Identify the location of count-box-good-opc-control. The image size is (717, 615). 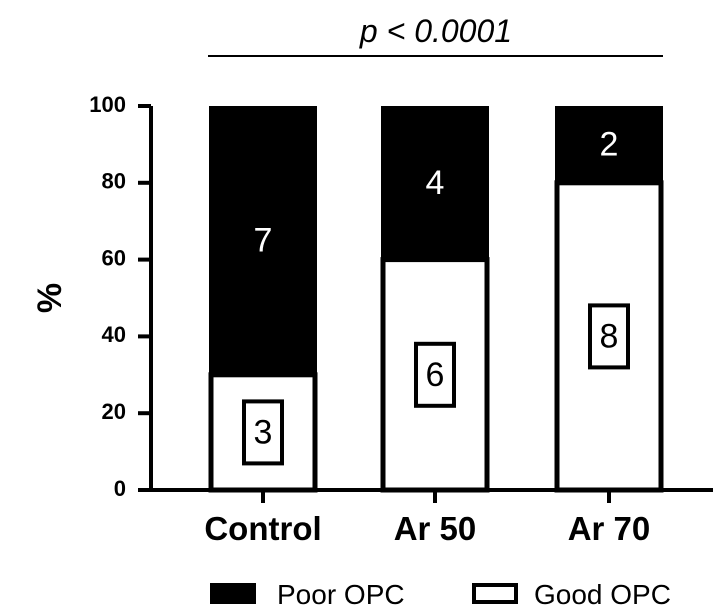
(263, 432).